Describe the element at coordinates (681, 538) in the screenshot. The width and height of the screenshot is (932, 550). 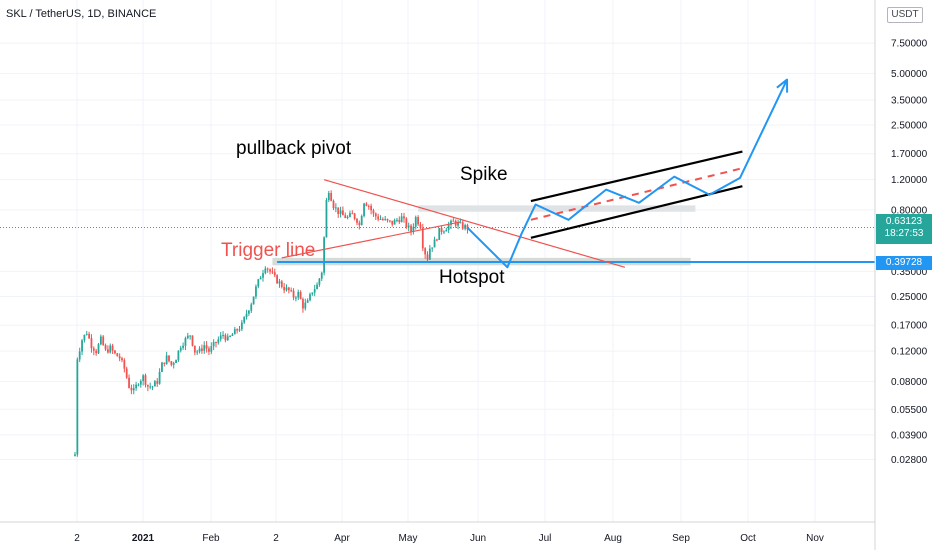
I see `x-tick-label: Sep` at that location.